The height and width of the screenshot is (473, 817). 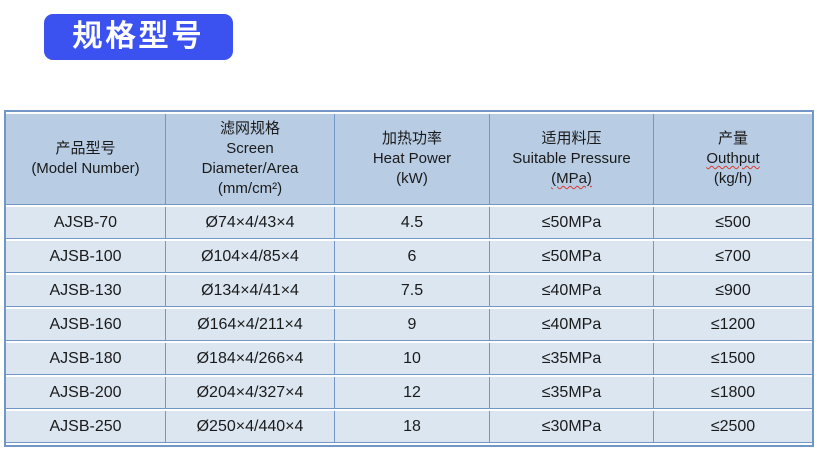 I want to click on cell-output: ≤900, so click(x=733, y=291).